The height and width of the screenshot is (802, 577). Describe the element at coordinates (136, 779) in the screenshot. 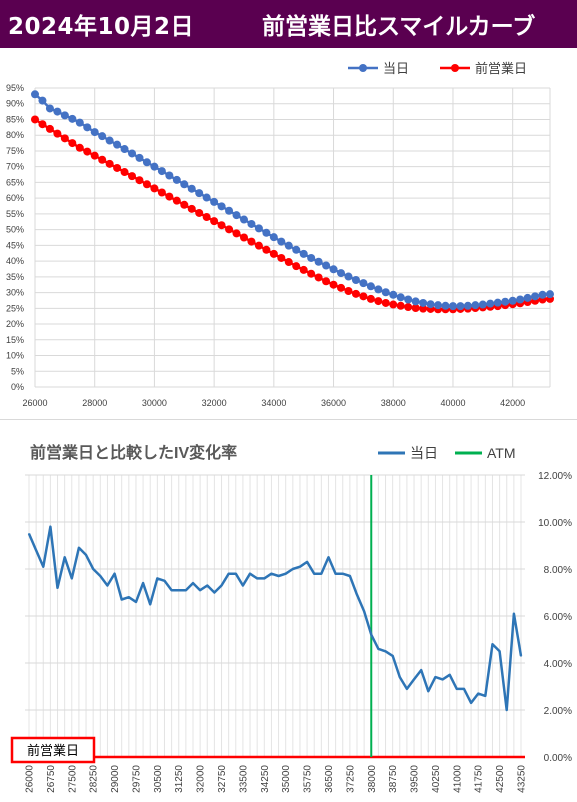

I see `x-tick-label: 29750` at that location.